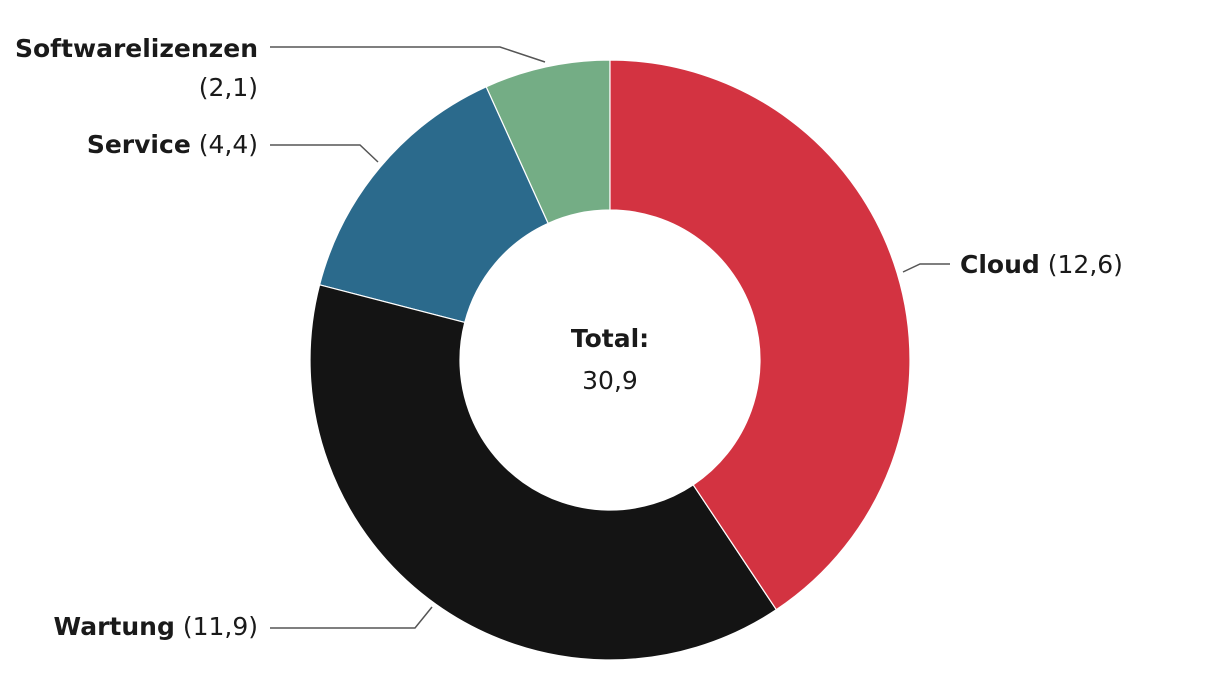 The height and width of the screenshot is (700, 1220). Describe the element at coordinates (1085, 264) in the screenshot. I see `value-label: (12,6)` at that location.